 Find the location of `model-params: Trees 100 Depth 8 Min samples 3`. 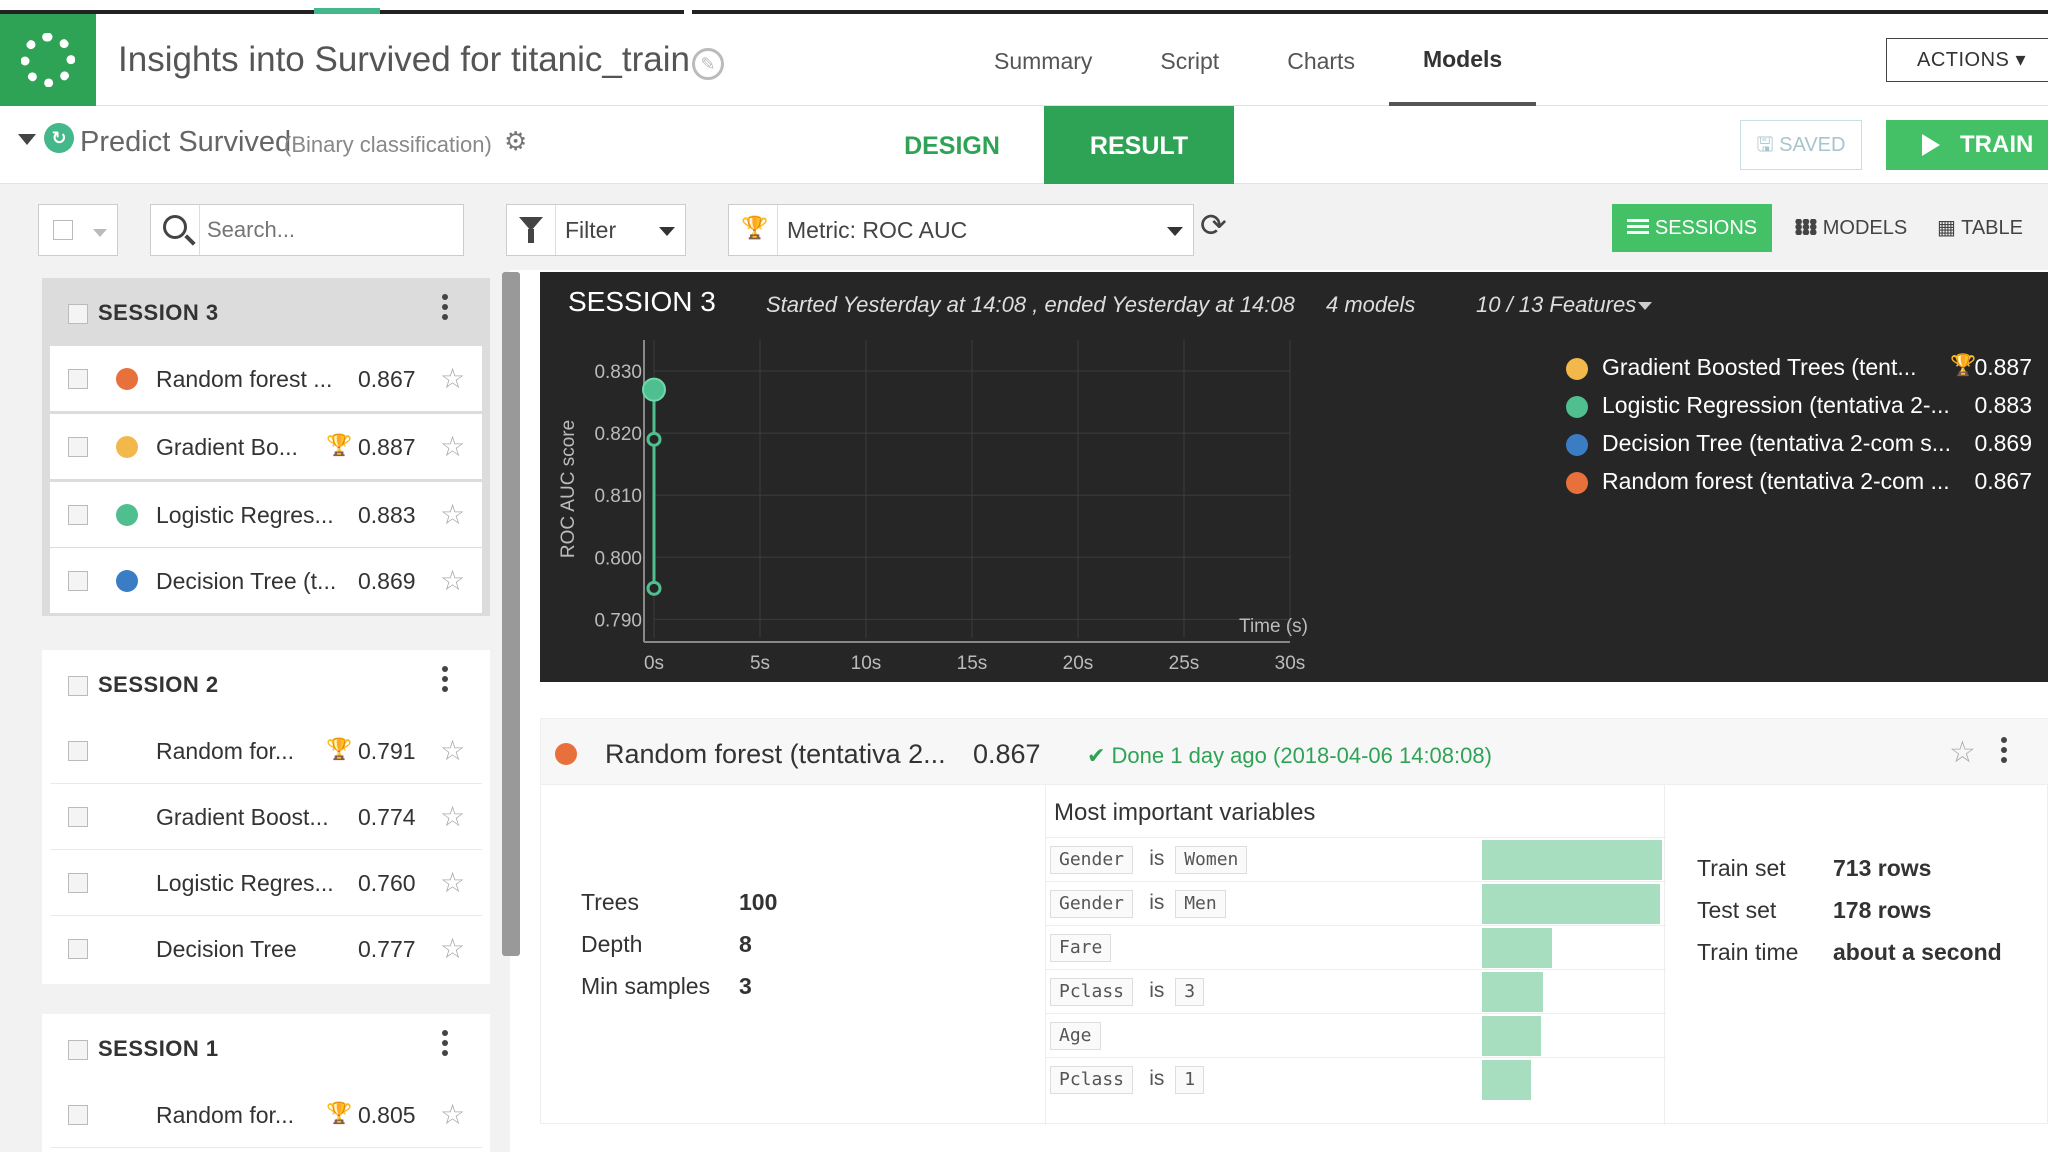

model-params: Trees 100 Depth 8 Min samples 3 is located at coordinates (711, 952).